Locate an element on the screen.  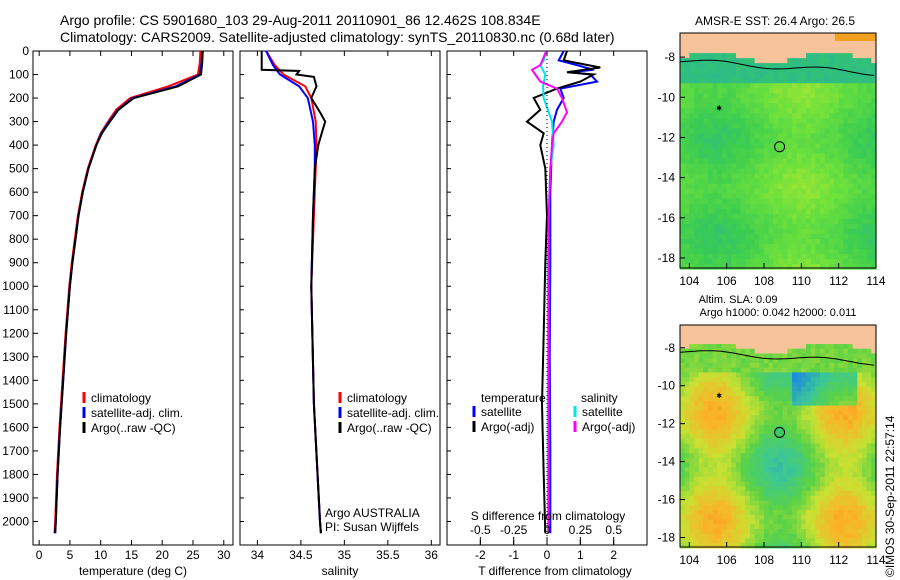
pi-annotation: PI: Susan Wijffels is located at coordinates (372, 527).